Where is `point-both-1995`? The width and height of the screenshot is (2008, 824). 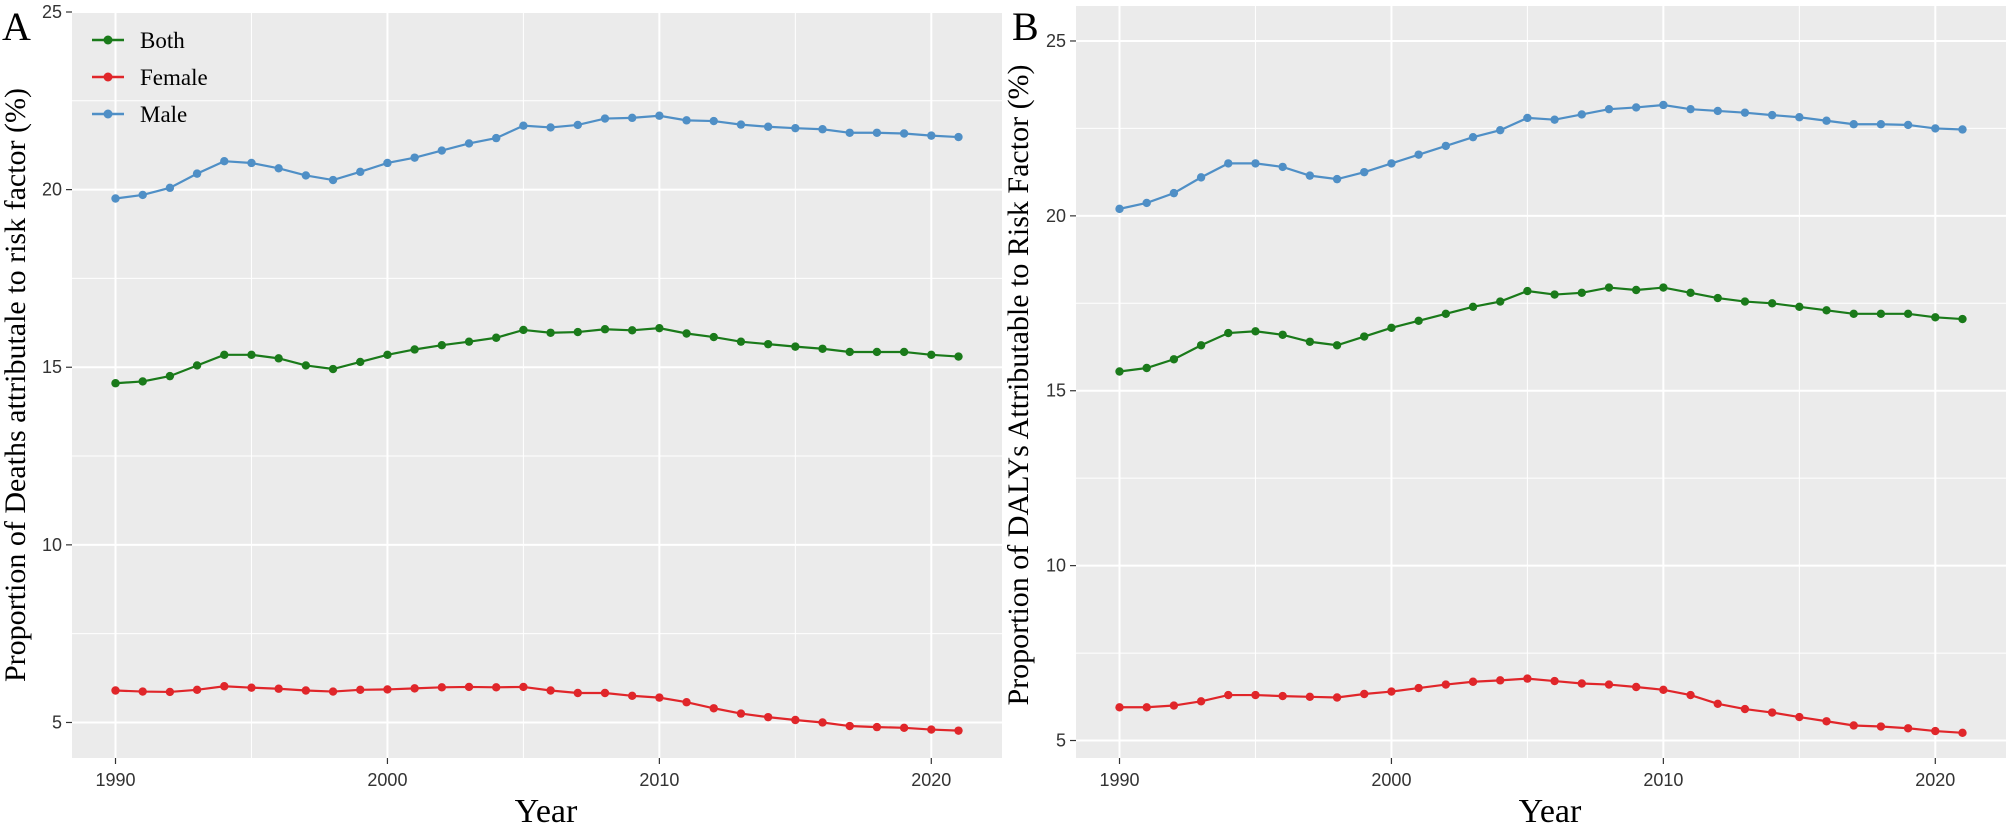
point-both-1995 is located at coordinates (251, 355).